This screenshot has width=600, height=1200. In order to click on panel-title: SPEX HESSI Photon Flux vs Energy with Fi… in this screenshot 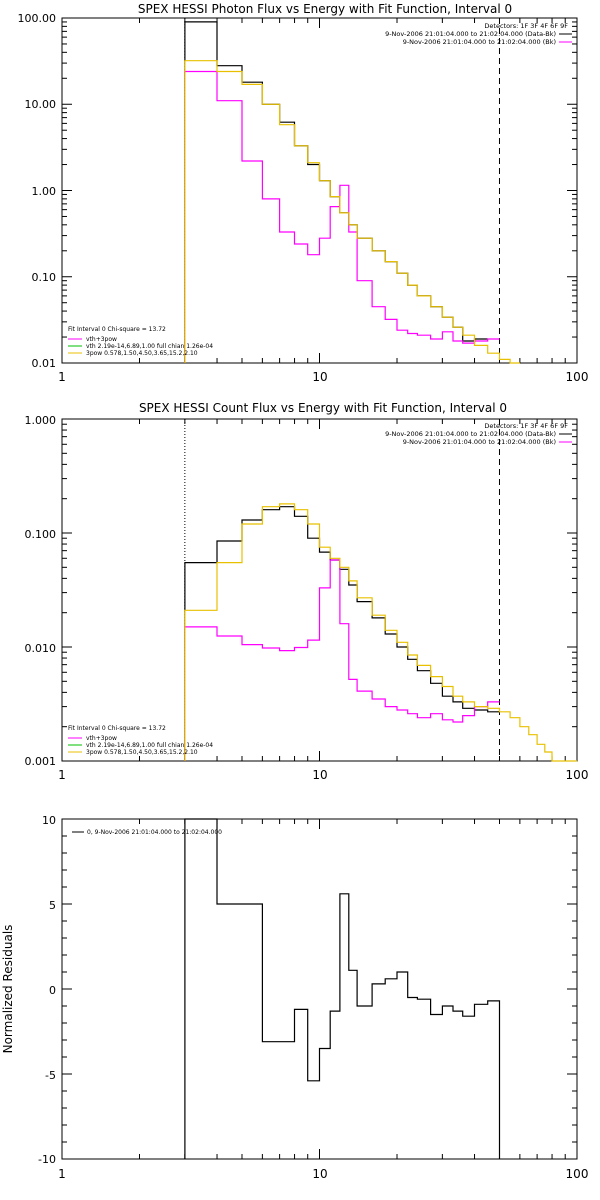, I will do `click(325, 9)`.